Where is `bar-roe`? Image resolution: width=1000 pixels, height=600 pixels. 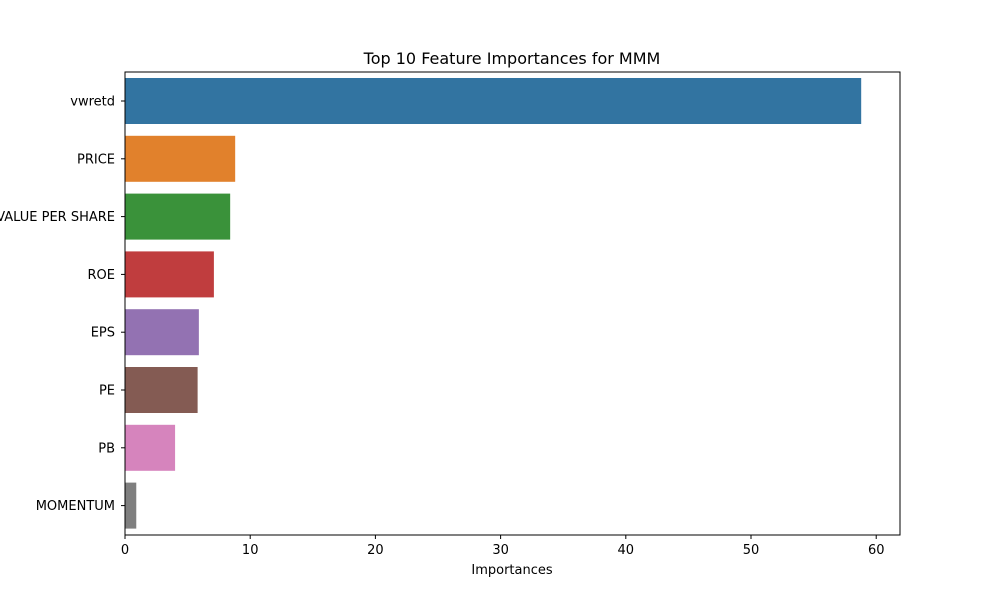
bar-roe is located at coordinates (169, 274).